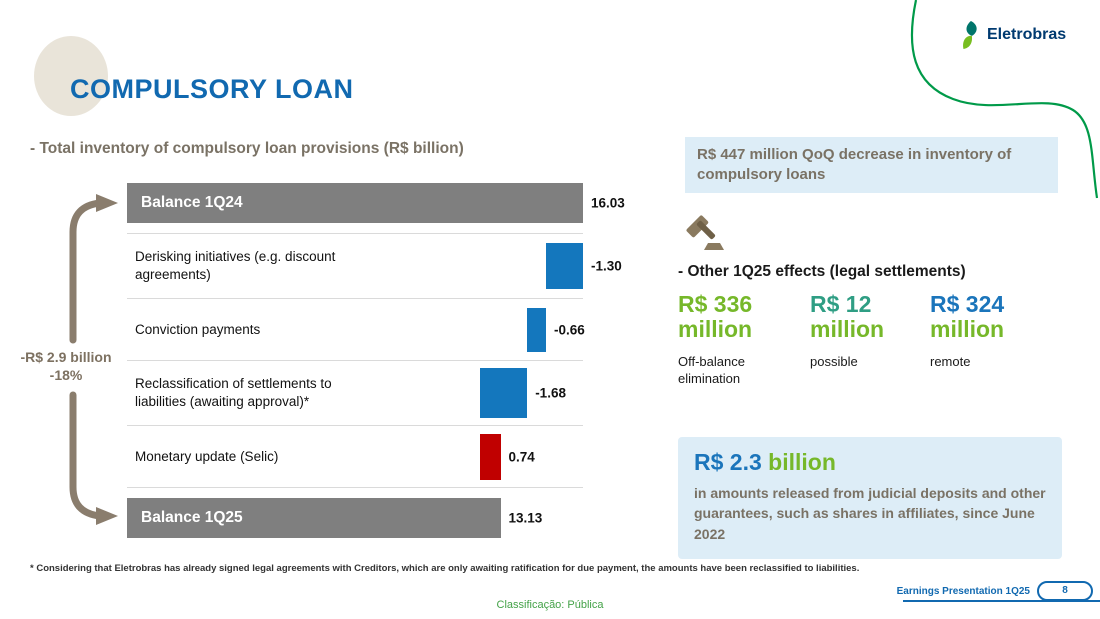 The image size is (1100, 619). I want to click on eletrobras-logo-icon, so click(970, 35).